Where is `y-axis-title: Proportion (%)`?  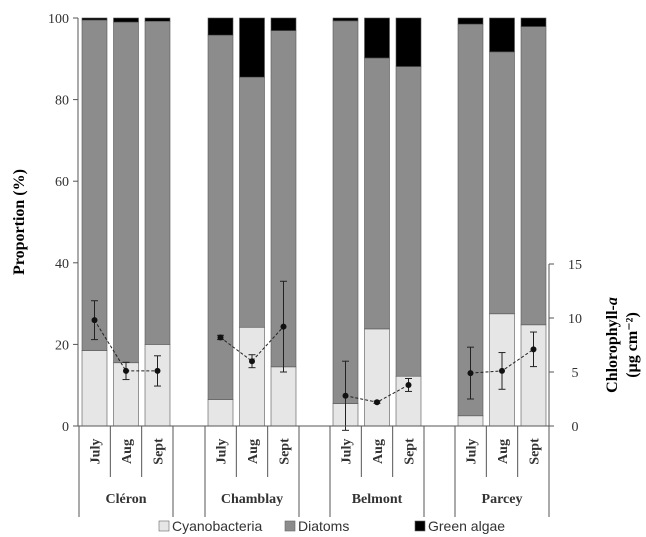 y-axis-title: Proportion (%) is located at coordinates (19, 222).